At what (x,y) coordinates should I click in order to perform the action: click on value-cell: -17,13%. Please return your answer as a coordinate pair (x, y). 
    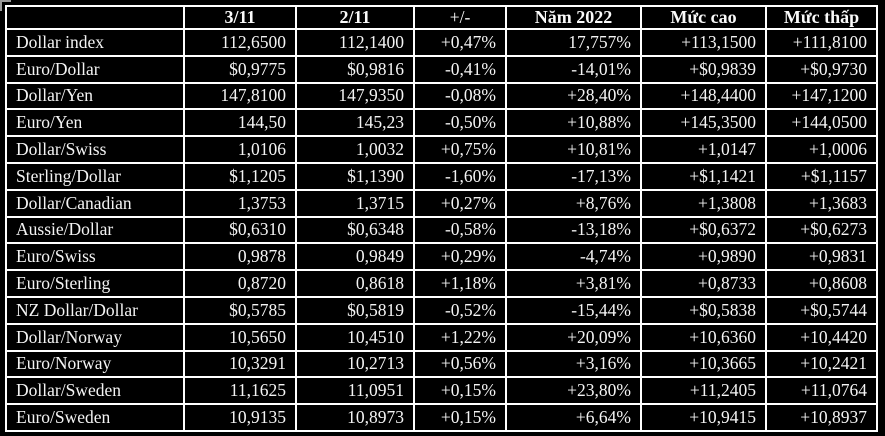
    Looking at the image, I should click on (573, 176).